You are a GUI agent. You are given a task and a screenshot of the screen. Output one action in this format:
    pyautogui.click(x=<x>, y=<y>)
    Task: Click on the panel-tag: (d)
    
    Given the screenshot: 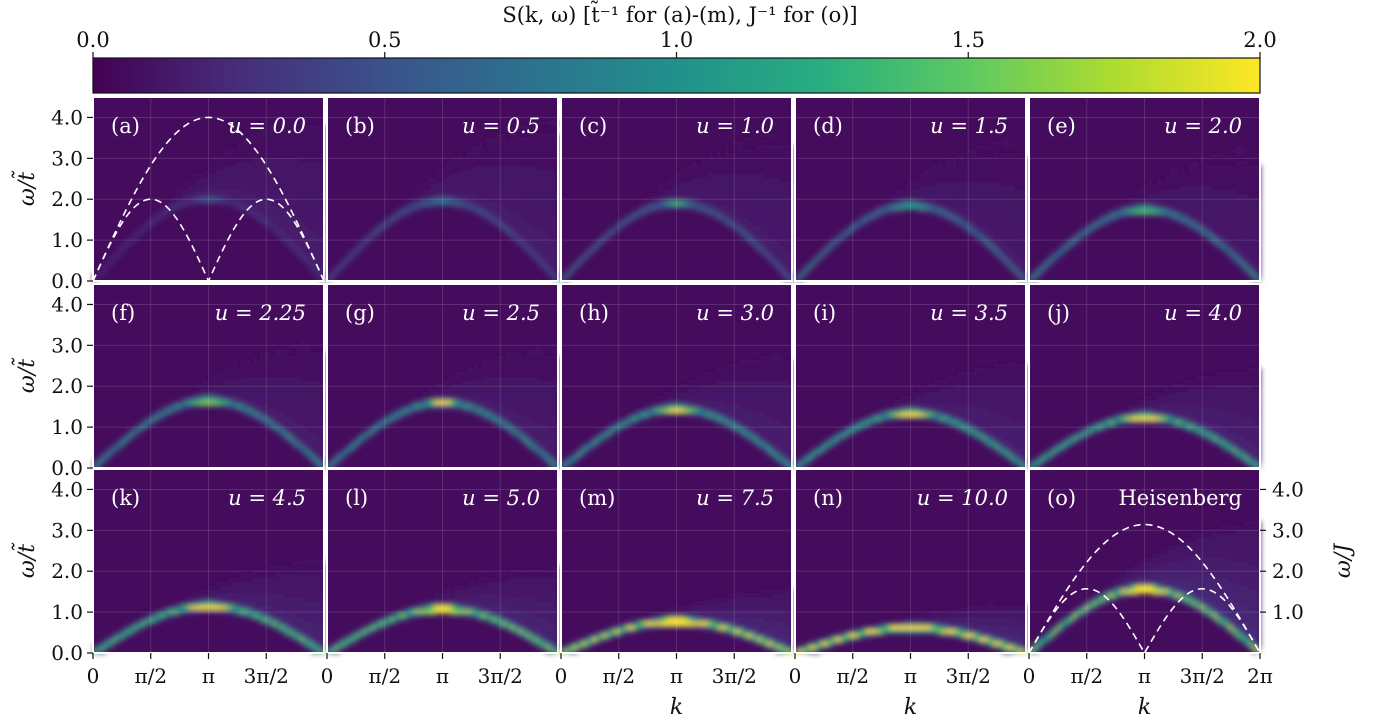 What is the action you would take?
    pyautogui.click(x=828, y=126)
    